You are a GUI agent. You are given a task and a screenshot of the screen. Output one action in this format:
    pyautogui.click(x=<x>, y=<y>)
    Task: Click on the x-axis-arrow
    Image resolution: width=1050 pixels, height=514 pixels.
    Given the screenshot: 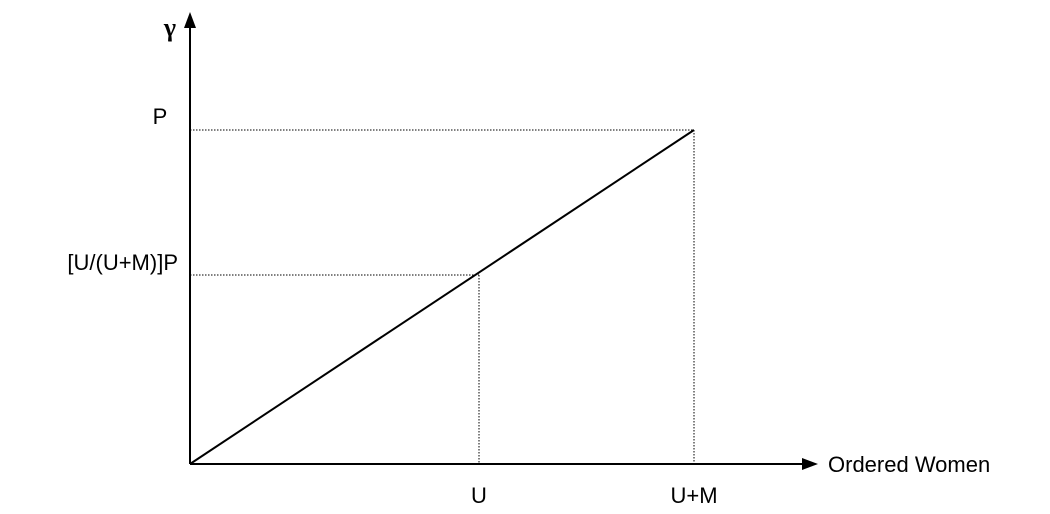 What is the action you would take?
    pyautogui.click(x=810, y=464)
    